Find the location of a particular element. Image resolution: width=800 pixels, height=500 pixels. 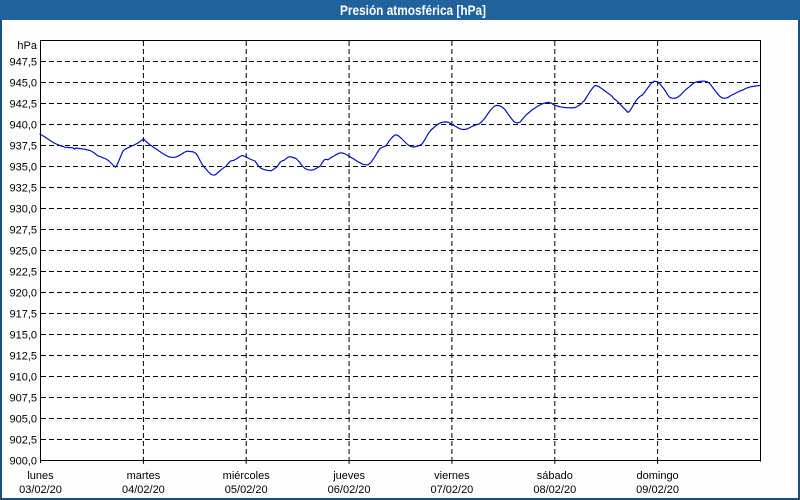

svg-text: jueves is located at coordinates (348, 476).